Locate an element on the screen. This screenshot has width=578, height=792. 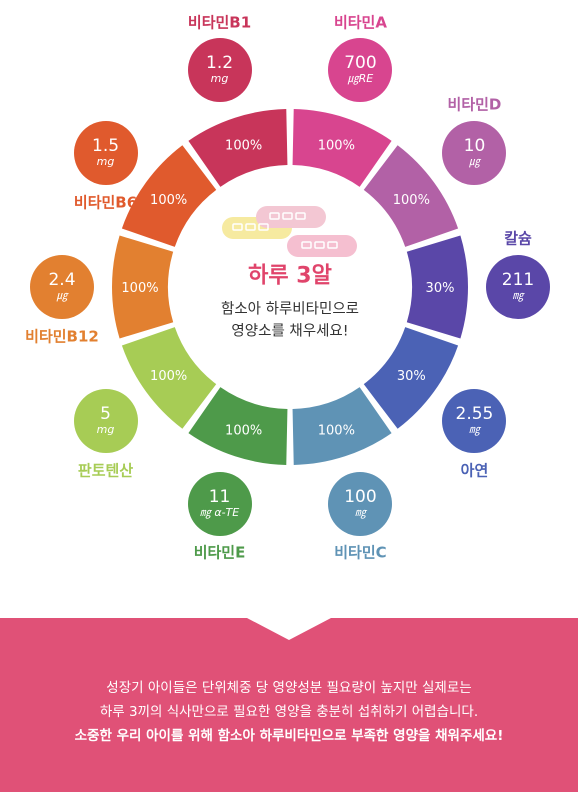
nutrient-amount-bubble: 211 ㎎ is located at coordinates (518, 287).